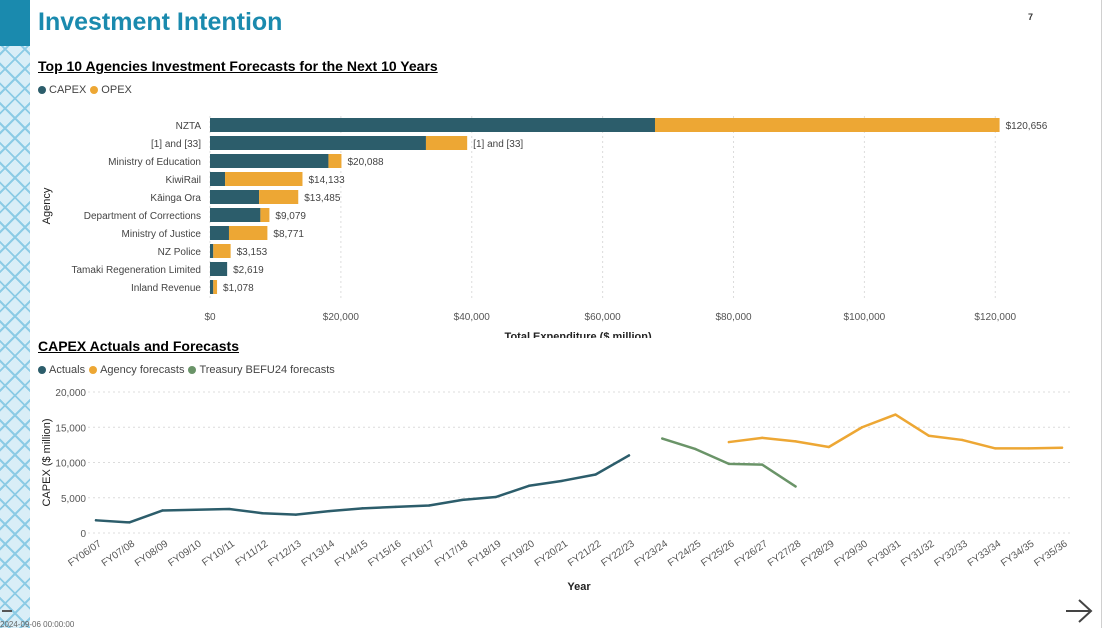 The image size is (1116, 629). I want to click on bar-opex-ministry-of-education, so click(335, 161).